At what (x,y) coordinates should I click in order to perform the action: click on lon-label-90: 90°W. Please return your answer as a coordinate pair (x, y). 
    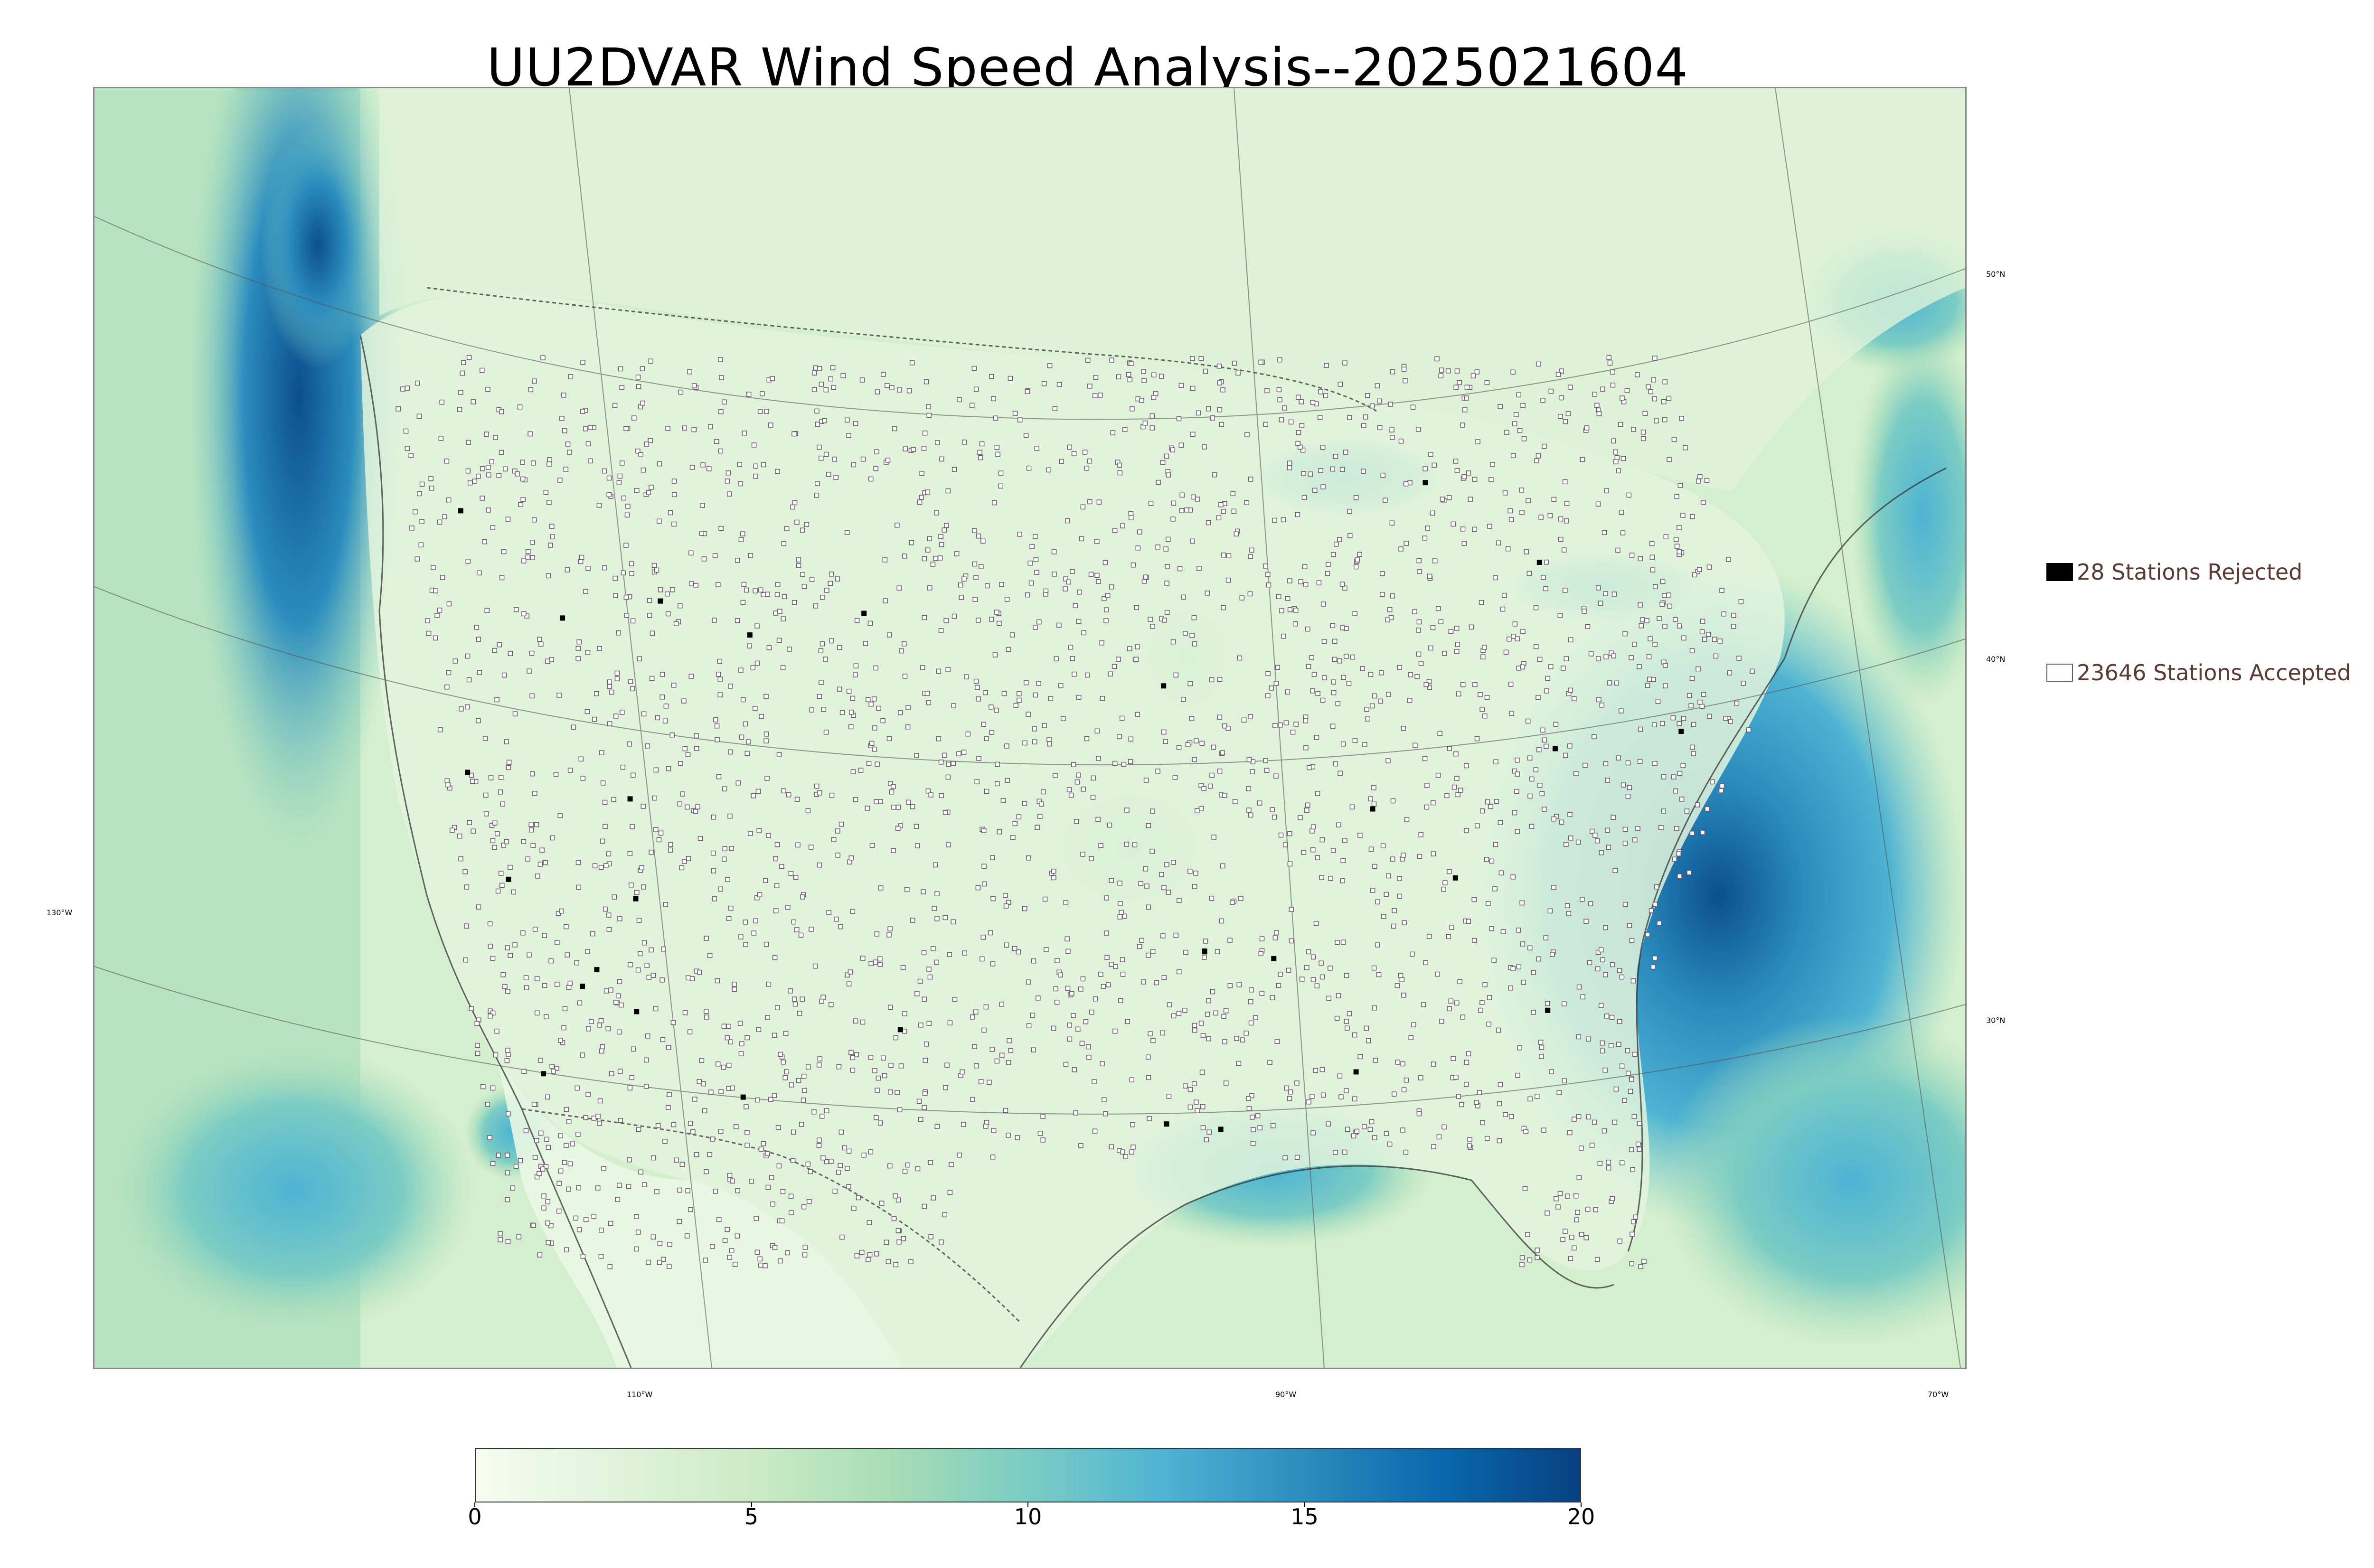
    Looking at the image, I should click on (1286, 1394).